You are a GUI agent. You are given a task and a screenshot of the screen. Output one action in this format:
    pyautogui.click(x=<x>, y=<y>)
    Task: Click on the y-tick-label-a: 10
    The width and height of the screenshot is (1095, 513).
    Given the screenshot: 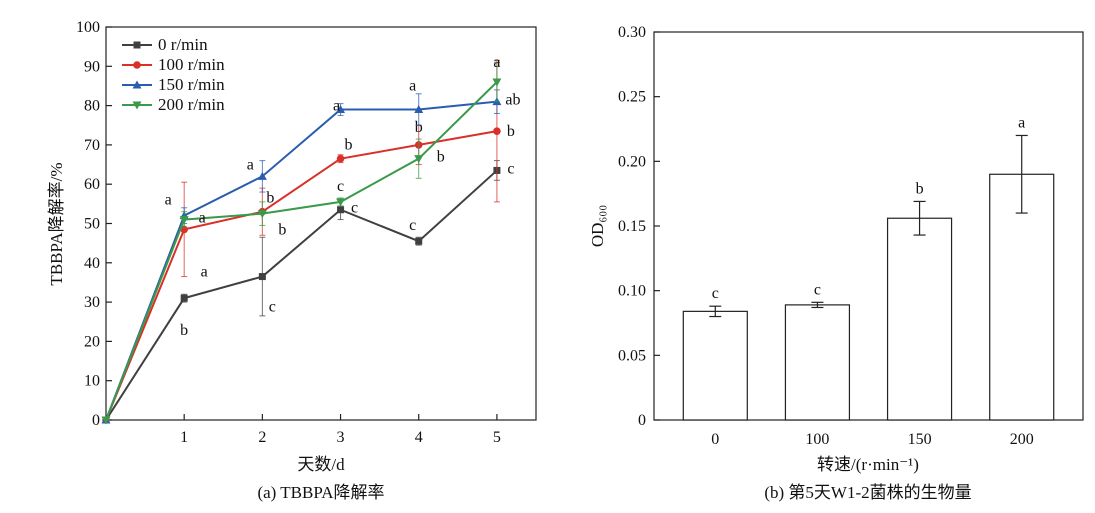 What is the action you would take?
    pyautogui.click(x=92, y=381)
    